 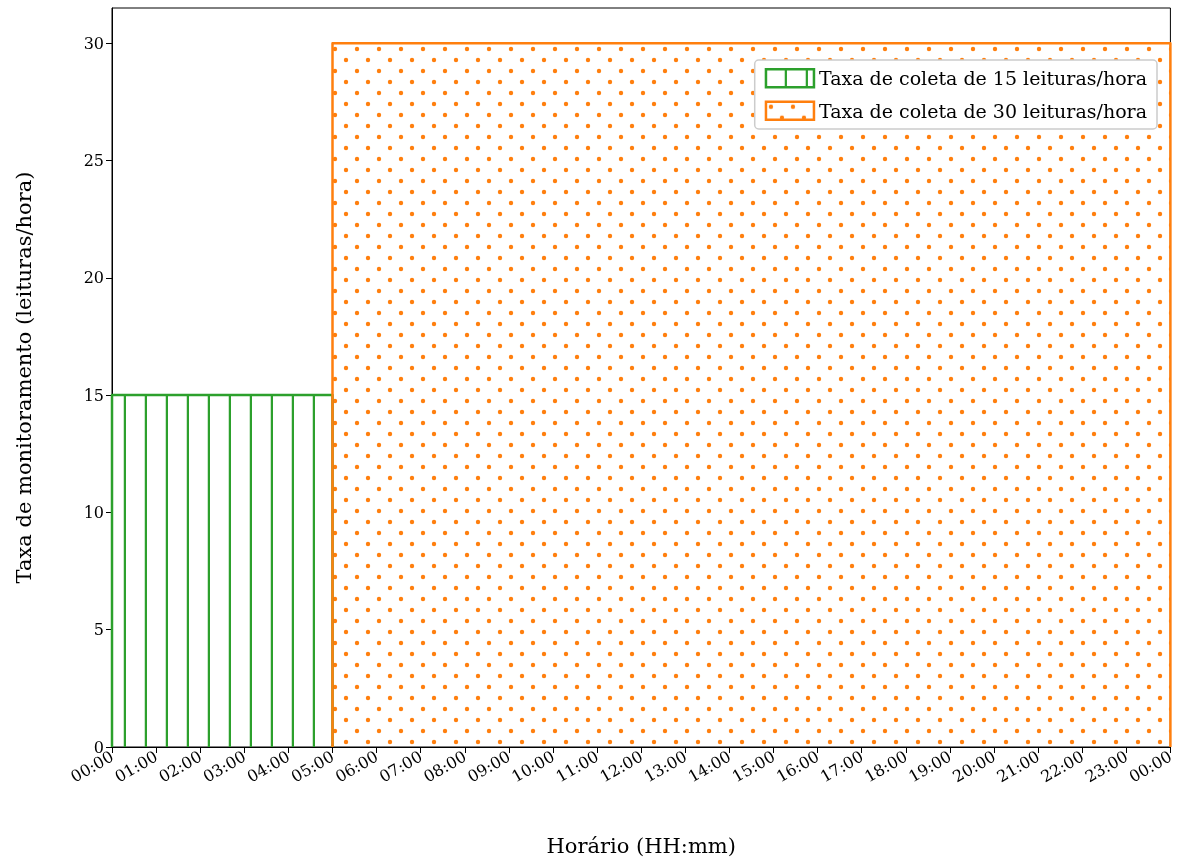 I want to click on y-tick-label: 30, so click(x=93, y=43).